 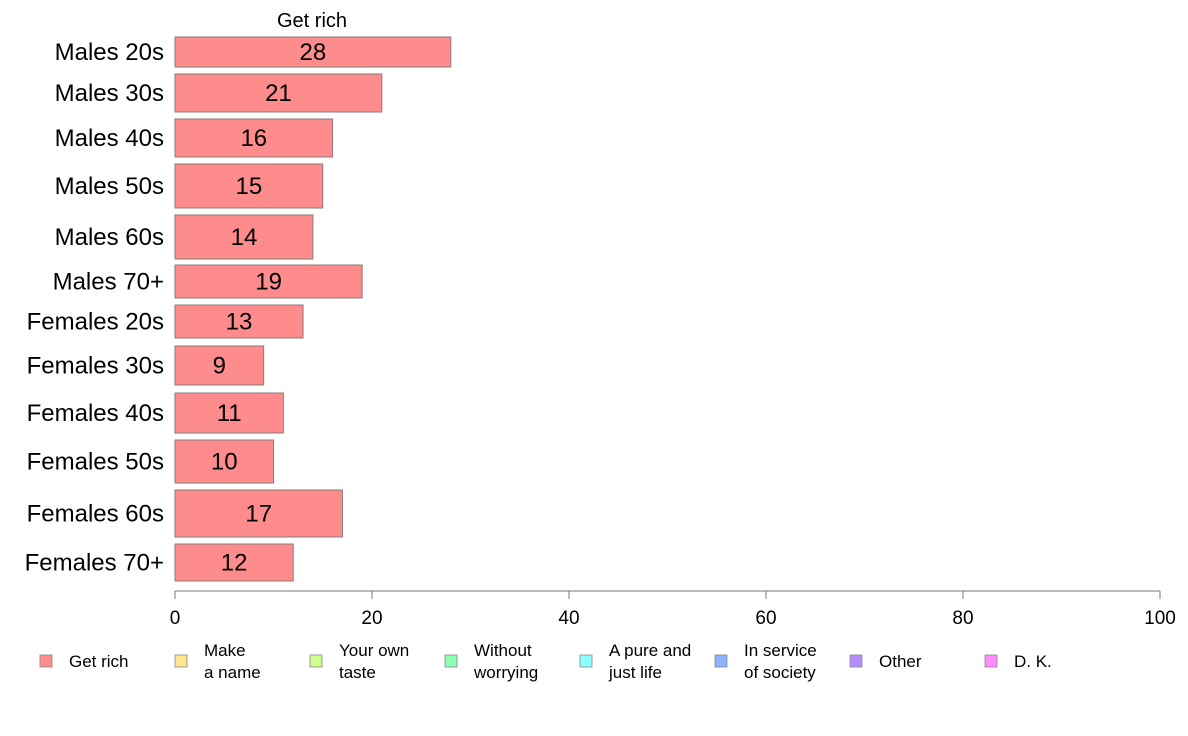 I want to click on legend-label: A pure and, so click(x=650, y=650).